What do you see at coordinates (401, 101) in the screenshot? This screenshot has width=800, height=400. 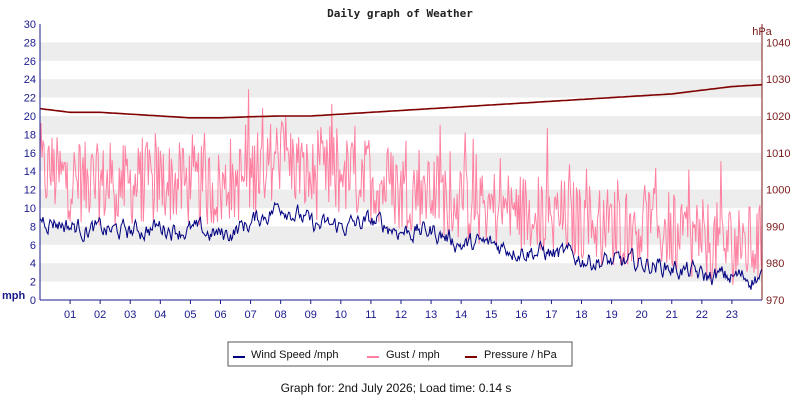 I see `series-line-pressure` at bounding box center [401, 101].